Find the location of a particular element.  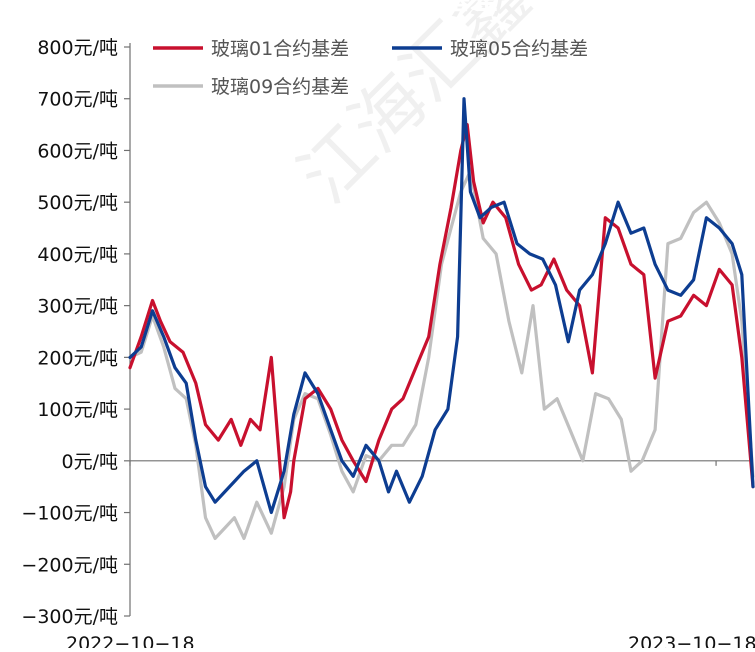

y-tick-label: 200元/吨 is located at coordinates (77, 358).